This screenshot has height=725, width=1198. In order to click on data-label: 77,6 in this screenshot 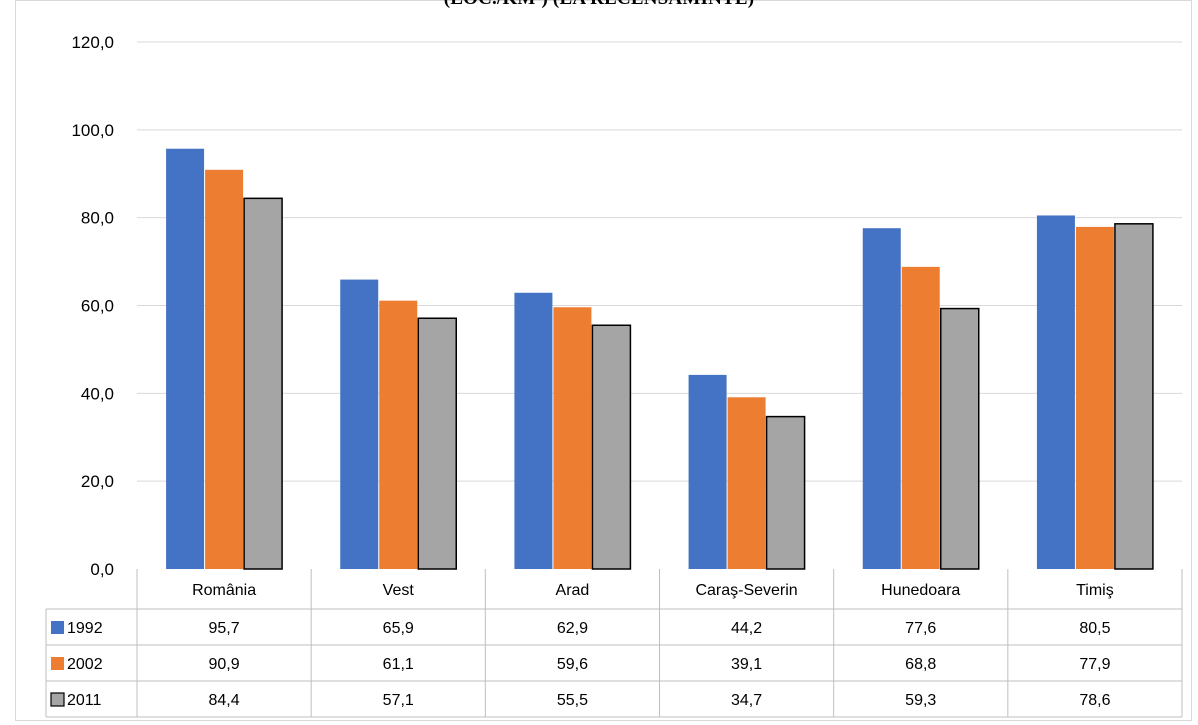, I will do `click(920, 628)`.